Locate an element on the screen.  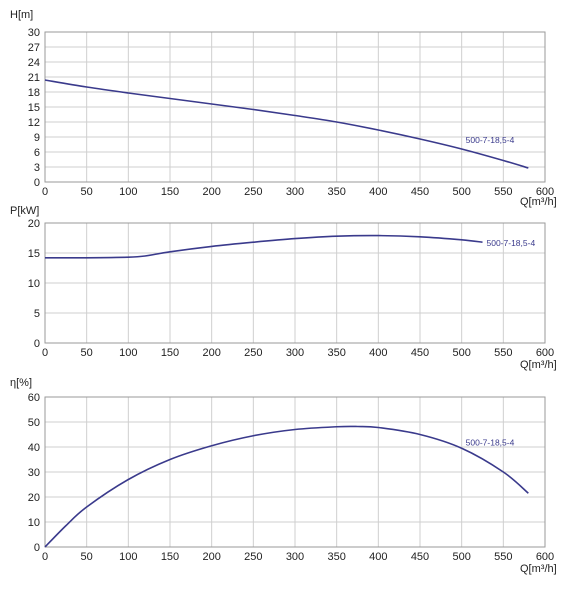
y-tick-label: 40 is located at coordinates (34, 448).